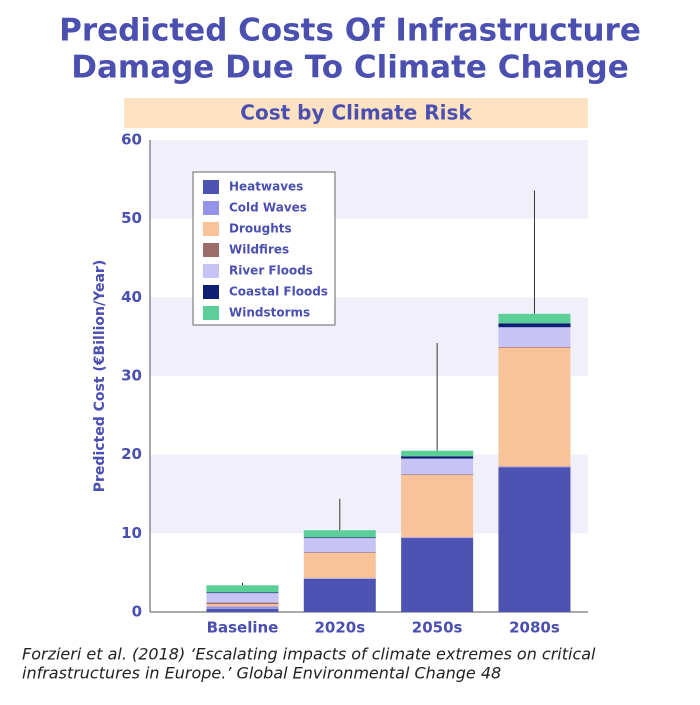 This screenshot has width=700, height=705. What do you see at coordinates (100, 376) in the screenshot?
I see `y-axis-label: Predicted Cost (€Billion/Year)` at bounding box center [100, 376].